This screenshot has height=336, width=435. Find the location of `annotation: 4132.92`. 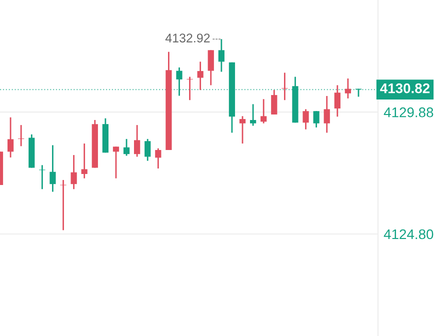

annotation: 4132.92 is located at coordinates (187, 38).